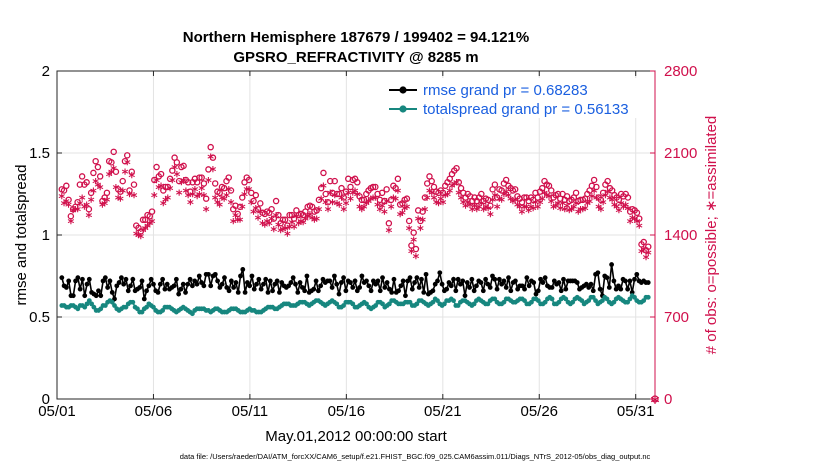 Image resolution: width=830 pixels, height=470 pixels. Describe the element at coordinates (520, 98) in the screenshot. I see `legend-background` at that location.